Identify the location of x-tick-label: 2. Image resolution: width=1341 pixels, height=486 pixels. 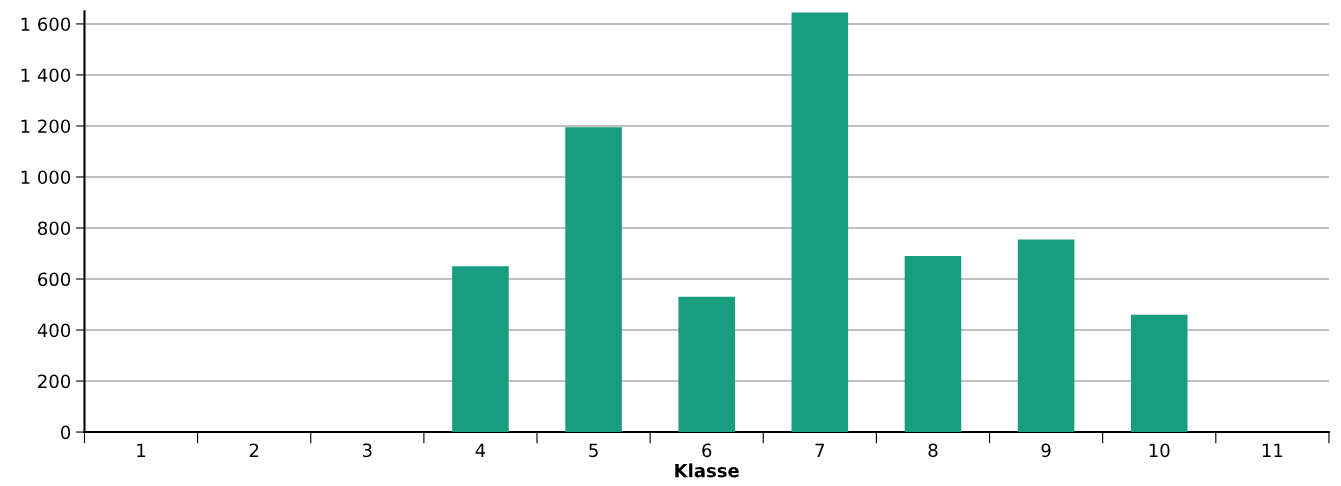
(254, 450).